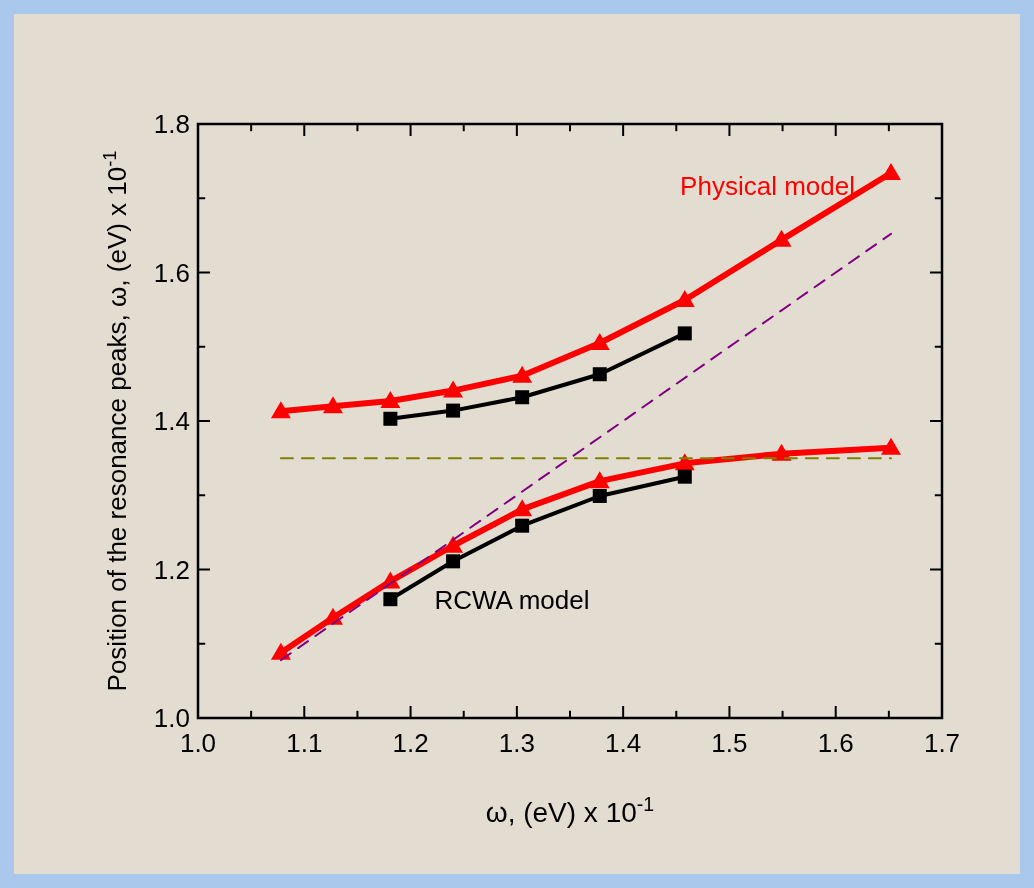 The height and width of the screenshot is (888, 1034). What do you see at coordinates (623, 743) in the screenshot?
I see `x-tick-label: 1.4` at bounding box center [623, 743].